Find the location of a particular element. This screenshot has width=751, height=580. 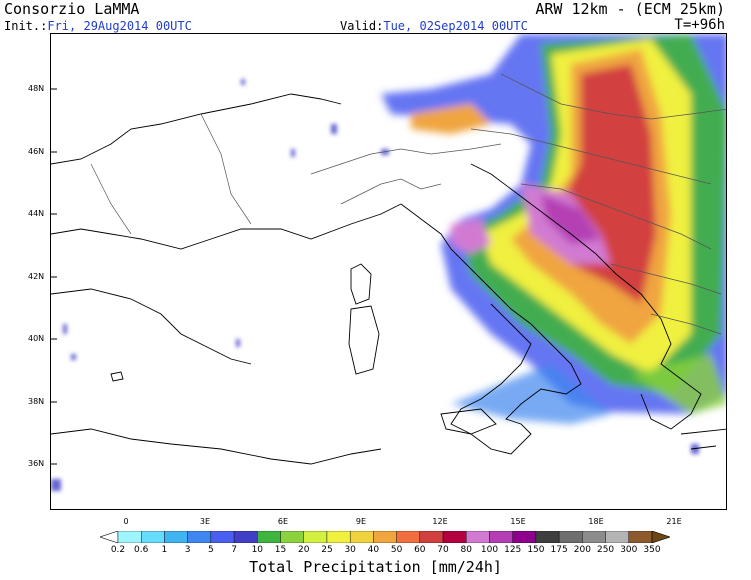

legend-threshold-label: 50 is located at coordinates (396, 550).